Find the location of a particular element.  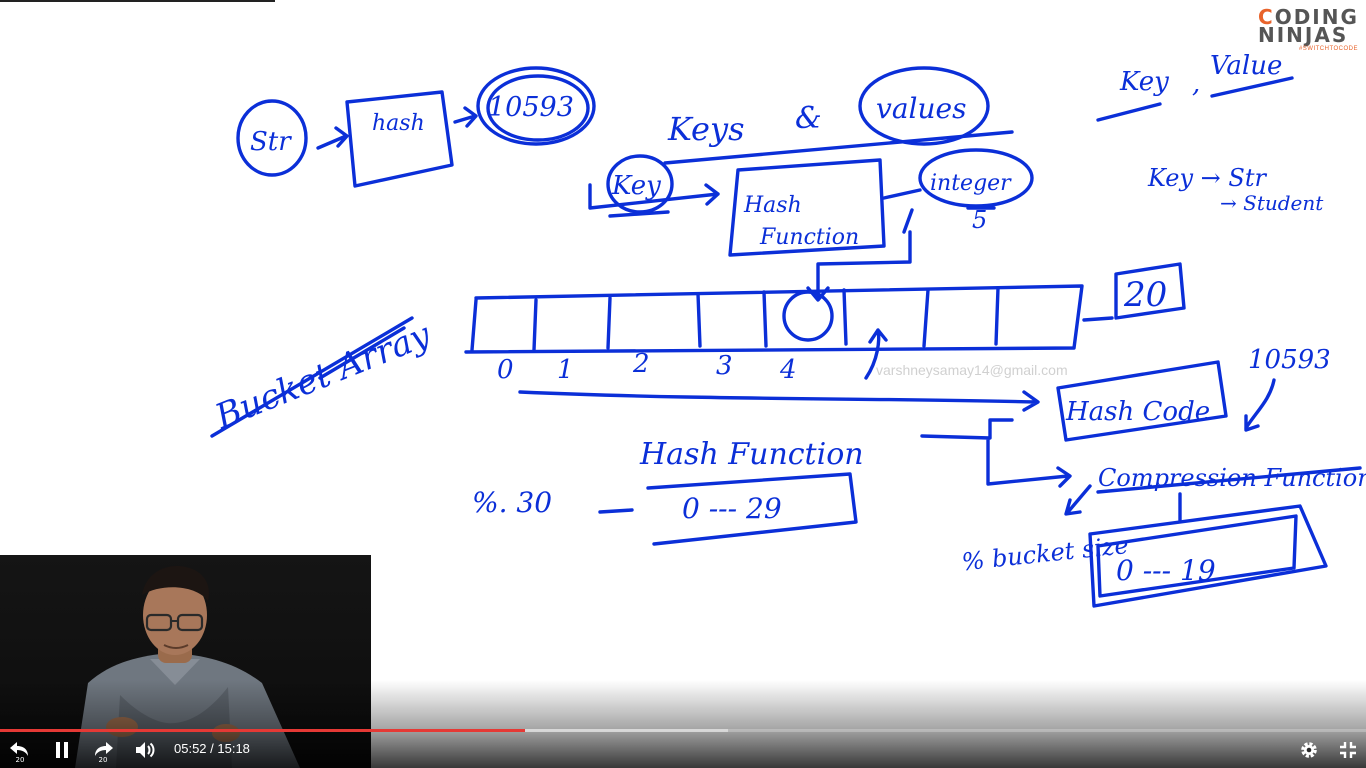

forward-icon is located at coordinates (104, 749).